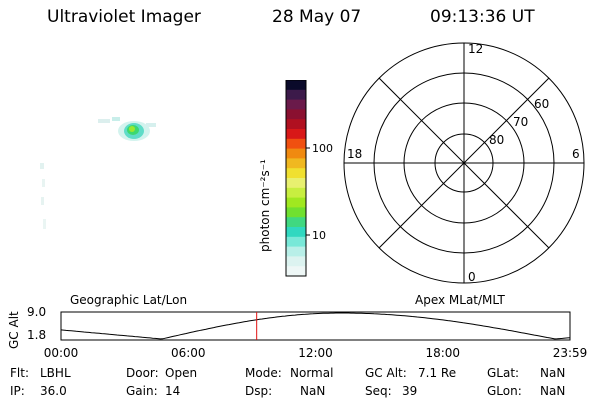  Describe the element at coordinates (460, 300) in the screenshot. I see `orbit-right-title: Apex MLat/MLT` at that location.